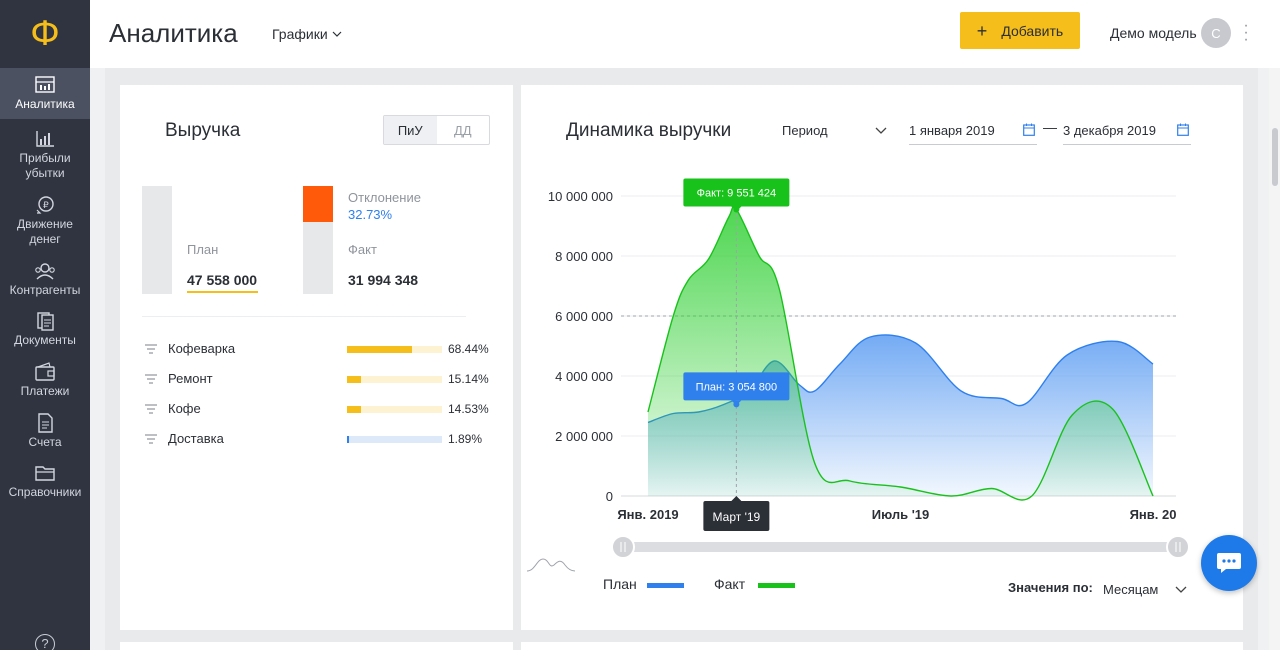 This screenshot has width=1280, height=650. What do you see at coordinates (609, 496) in the screenshot?
I see `y-tick-label: 0` at bounding box center [609, 496].